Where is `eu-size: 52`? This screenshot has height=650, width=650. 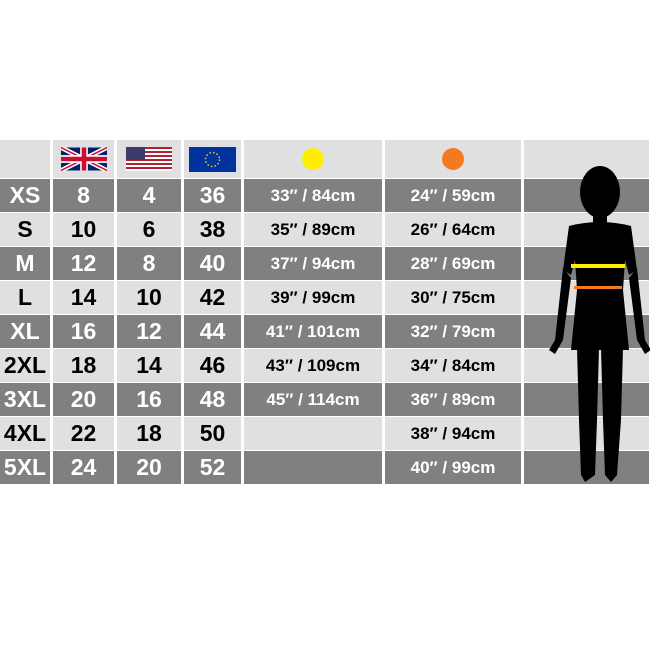 eu-size: 52 is located at coordinates (212, 467).